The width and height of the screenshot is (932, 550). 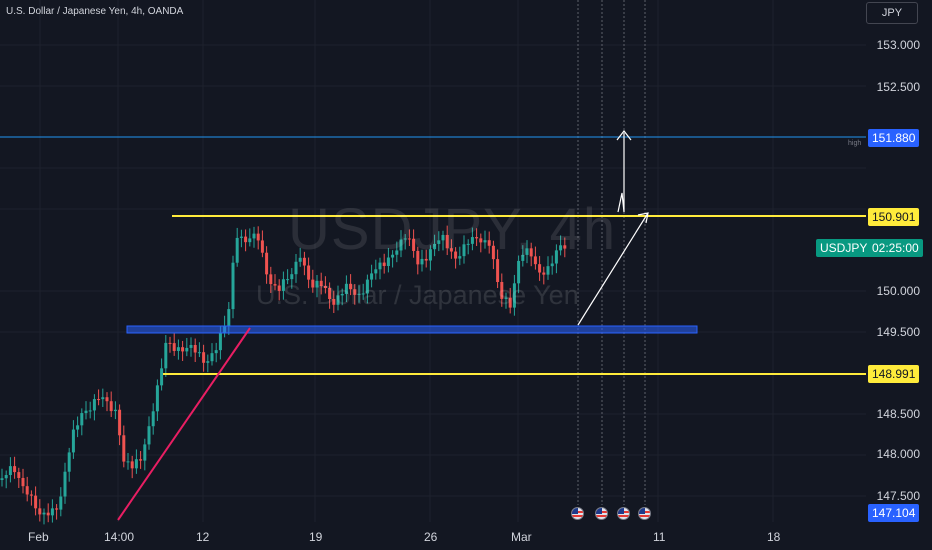 What do you see at coordinates (38, 537) in the screenshot?
I see `time-label: Feb` at bounding box center [38, 537].